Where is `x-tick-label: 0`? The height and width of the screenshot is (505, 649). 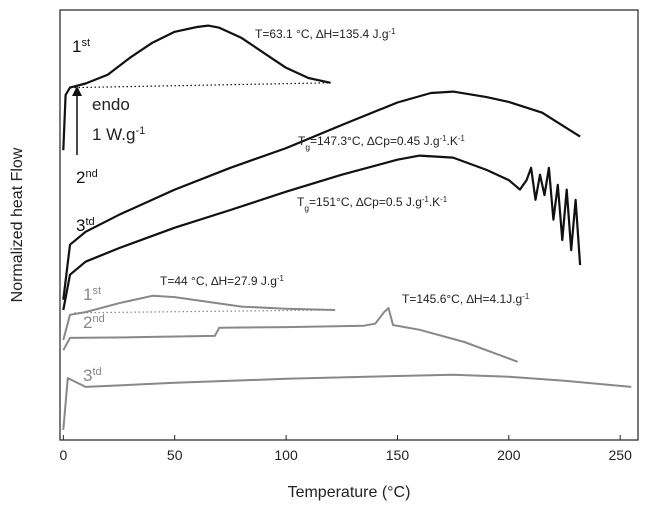
x-tick-label: 0 is located at coordinates (63, 455).